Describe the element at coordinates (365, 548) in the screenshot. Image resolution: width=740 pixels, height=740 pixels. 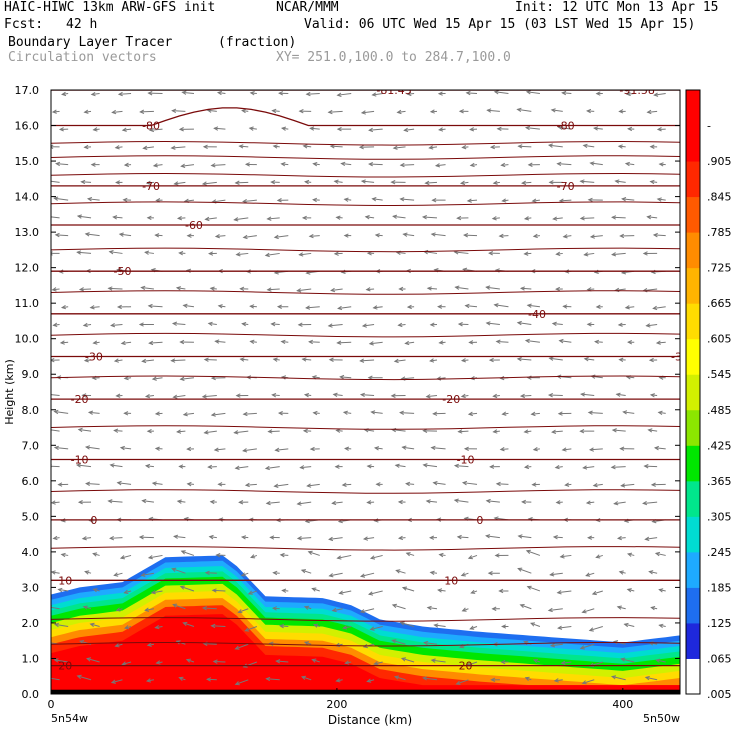
I see `isotherm-line` at that location.